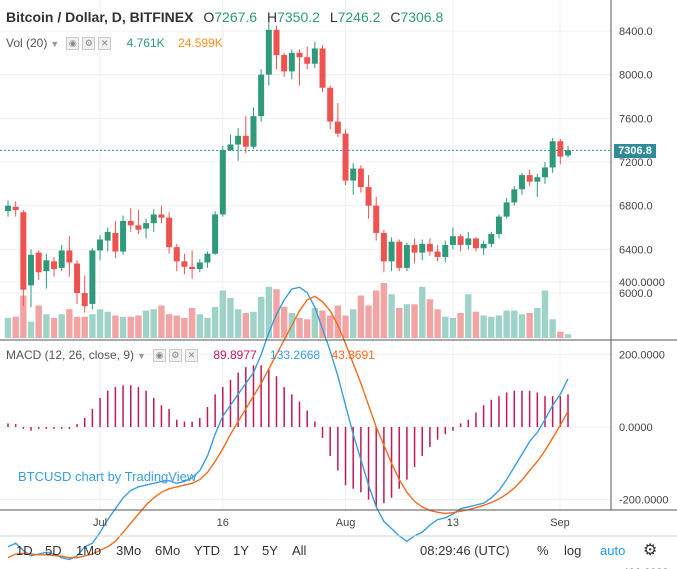  I want to click on time-axis-label: Aug, so click(346, 523).